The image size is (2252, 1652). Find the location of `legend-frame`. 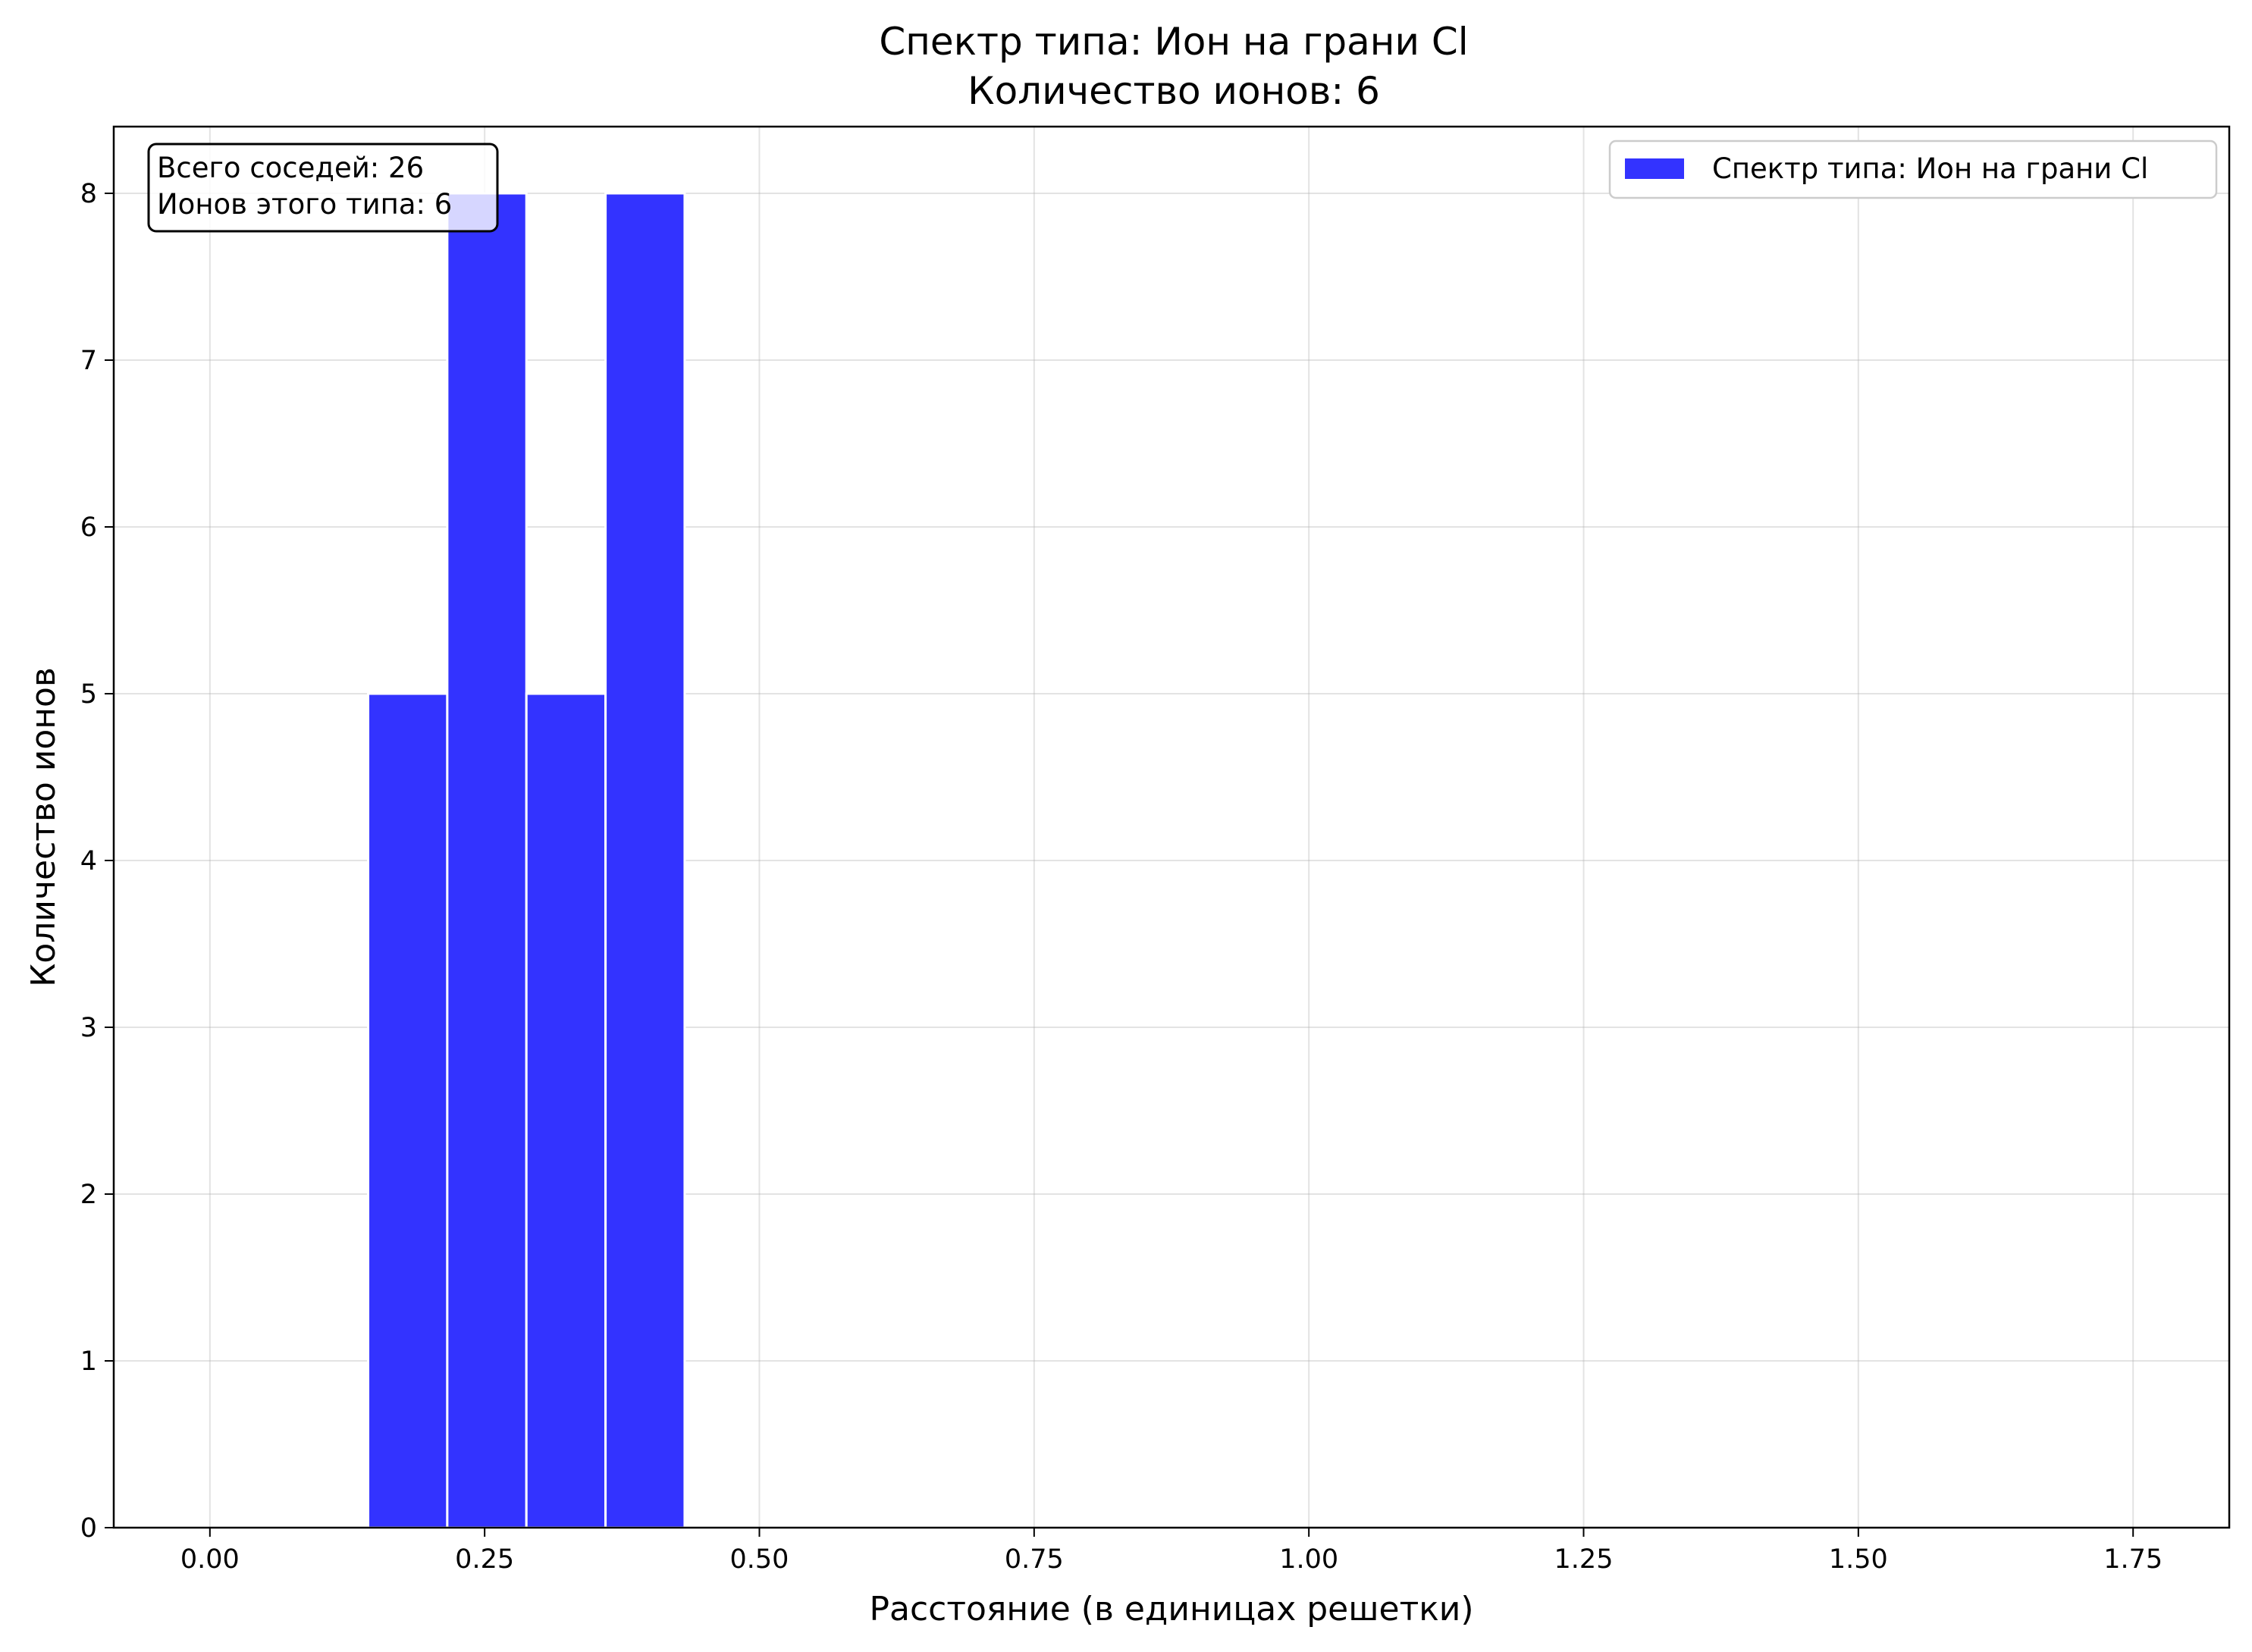

legend-frame is located at coordinates (1913, 169).